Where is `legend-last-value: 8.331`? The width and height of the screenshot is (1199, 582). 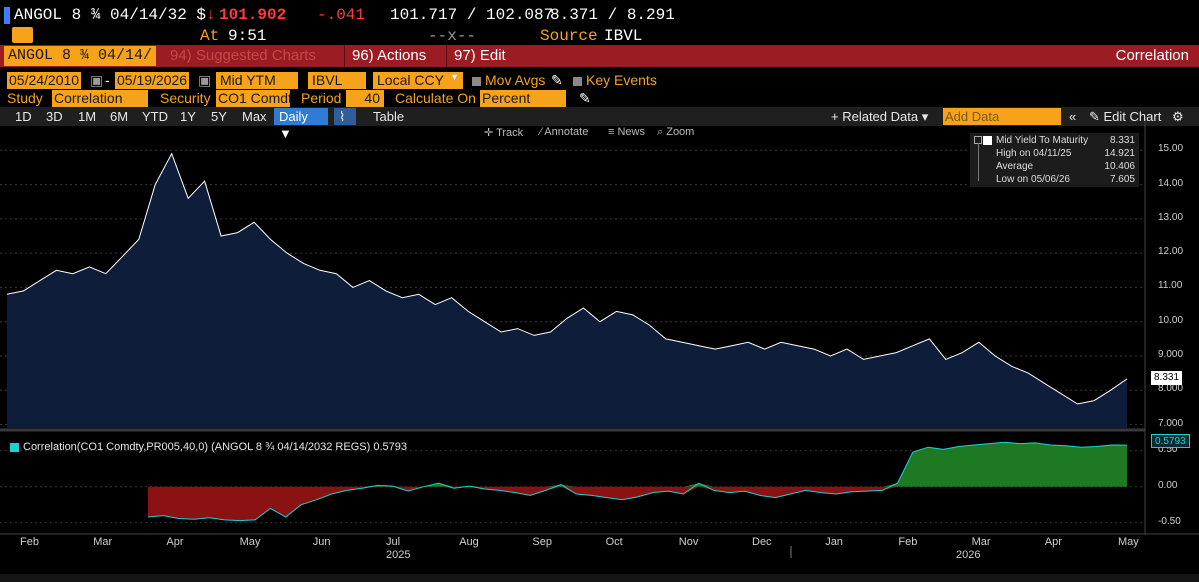 legend-last-value: 8.331 is located at coordinates (1122, 140).